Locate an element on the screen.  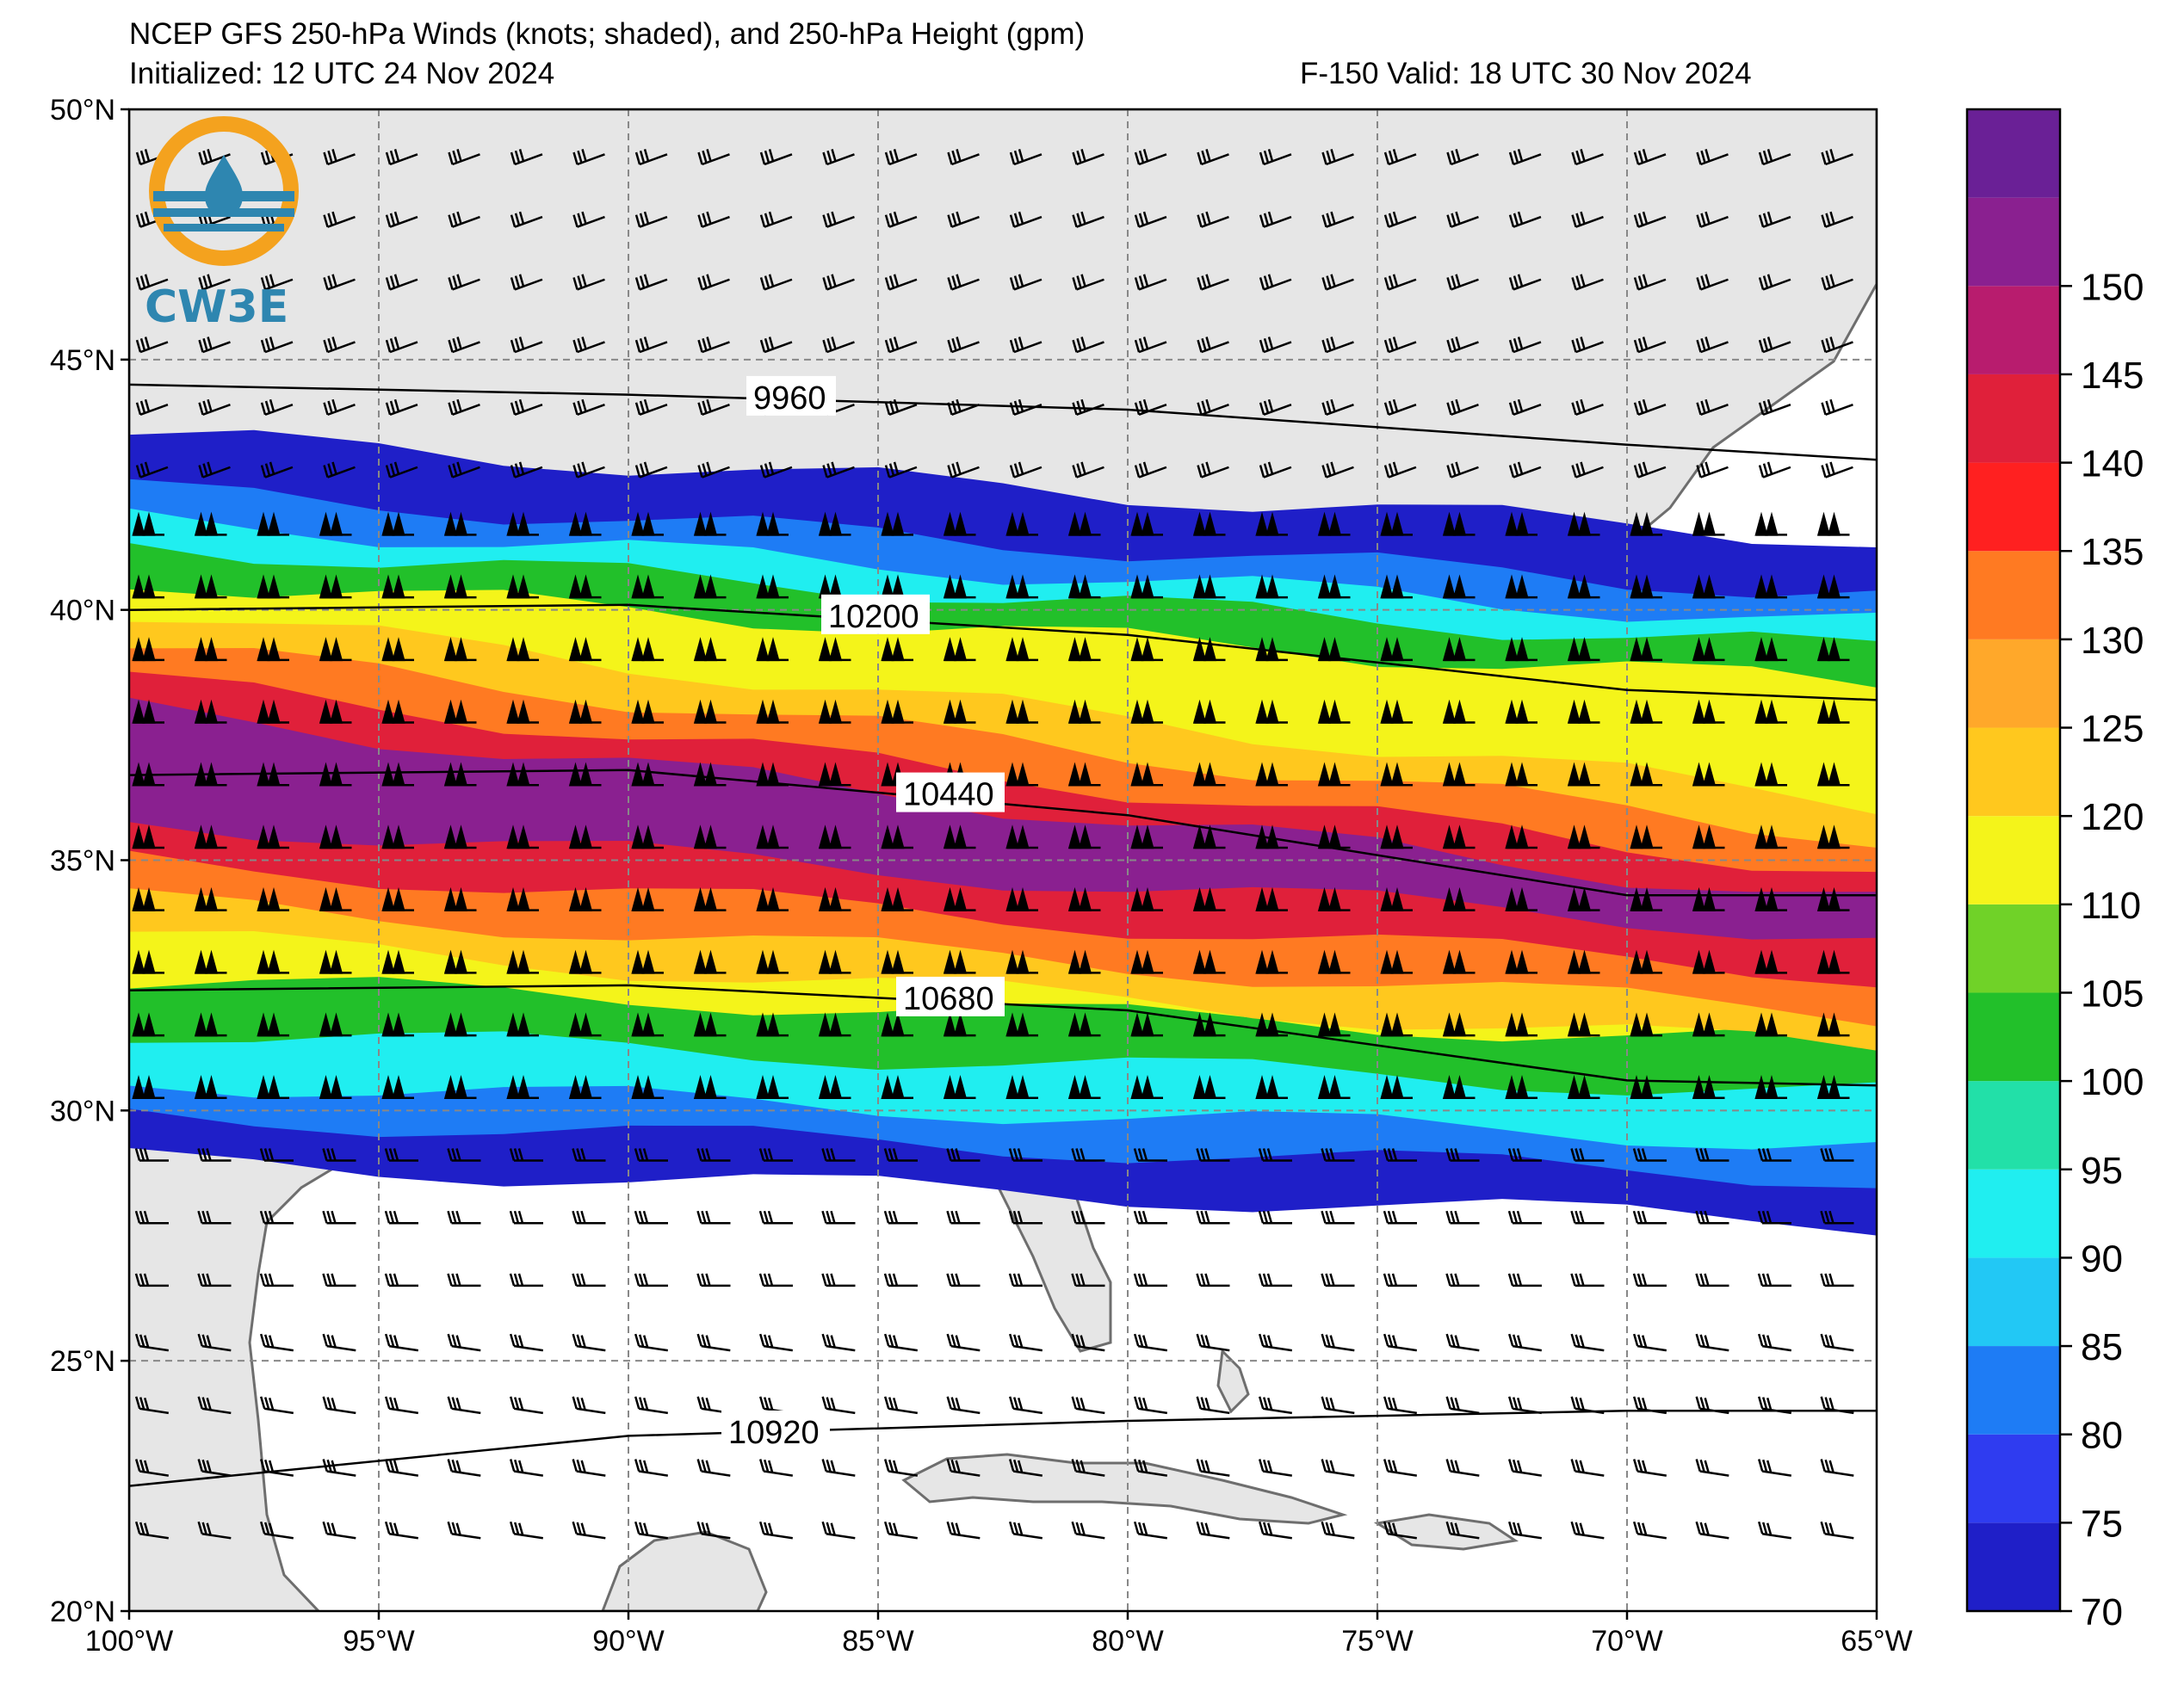
colorbar-tick-label: 110 is located at coordinates (2111, 906).